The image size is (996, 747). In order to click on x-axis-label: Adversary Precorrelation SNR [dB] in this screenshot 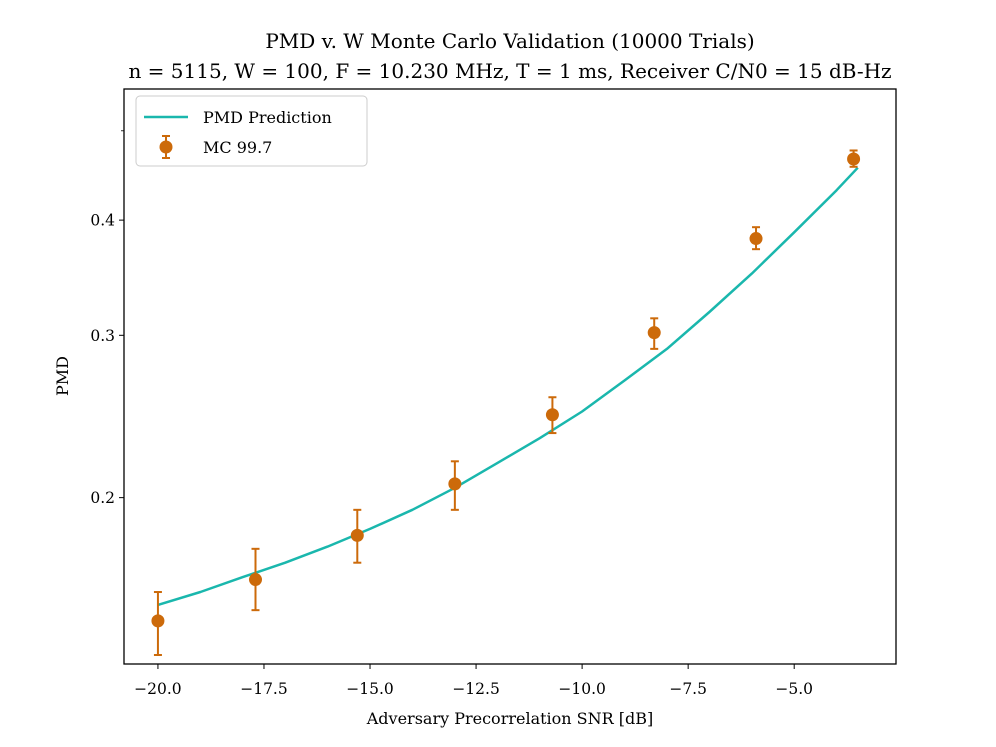, I will do `click(510, 718)`.